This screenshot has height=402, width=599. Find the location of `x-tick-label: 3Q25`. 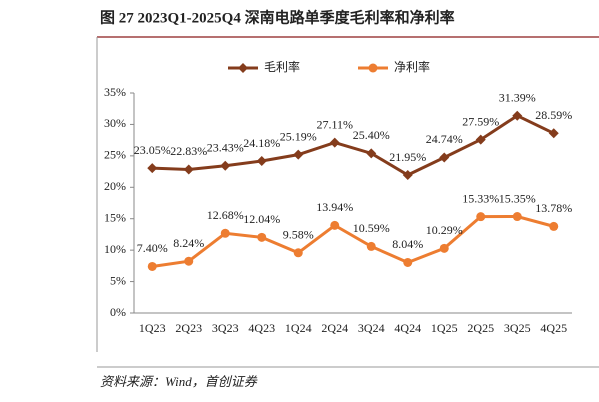

x-tick-label: 3Q25 is located at coordinates (517, 328).